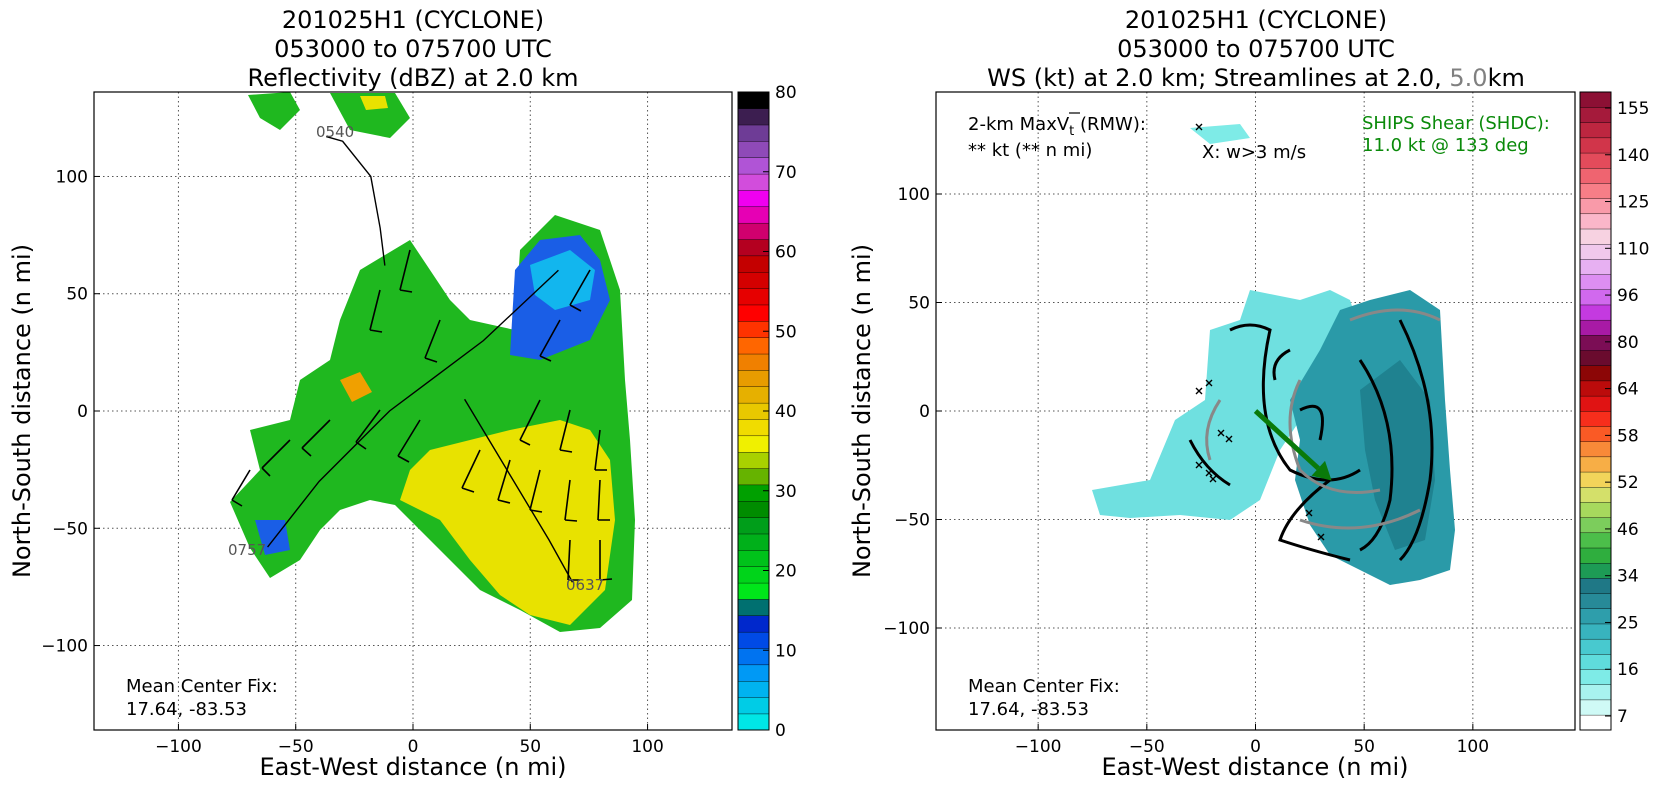 The width and height of the screenshot is (1654, 787). I want to click on shear-arrow, so click(1286, 440).